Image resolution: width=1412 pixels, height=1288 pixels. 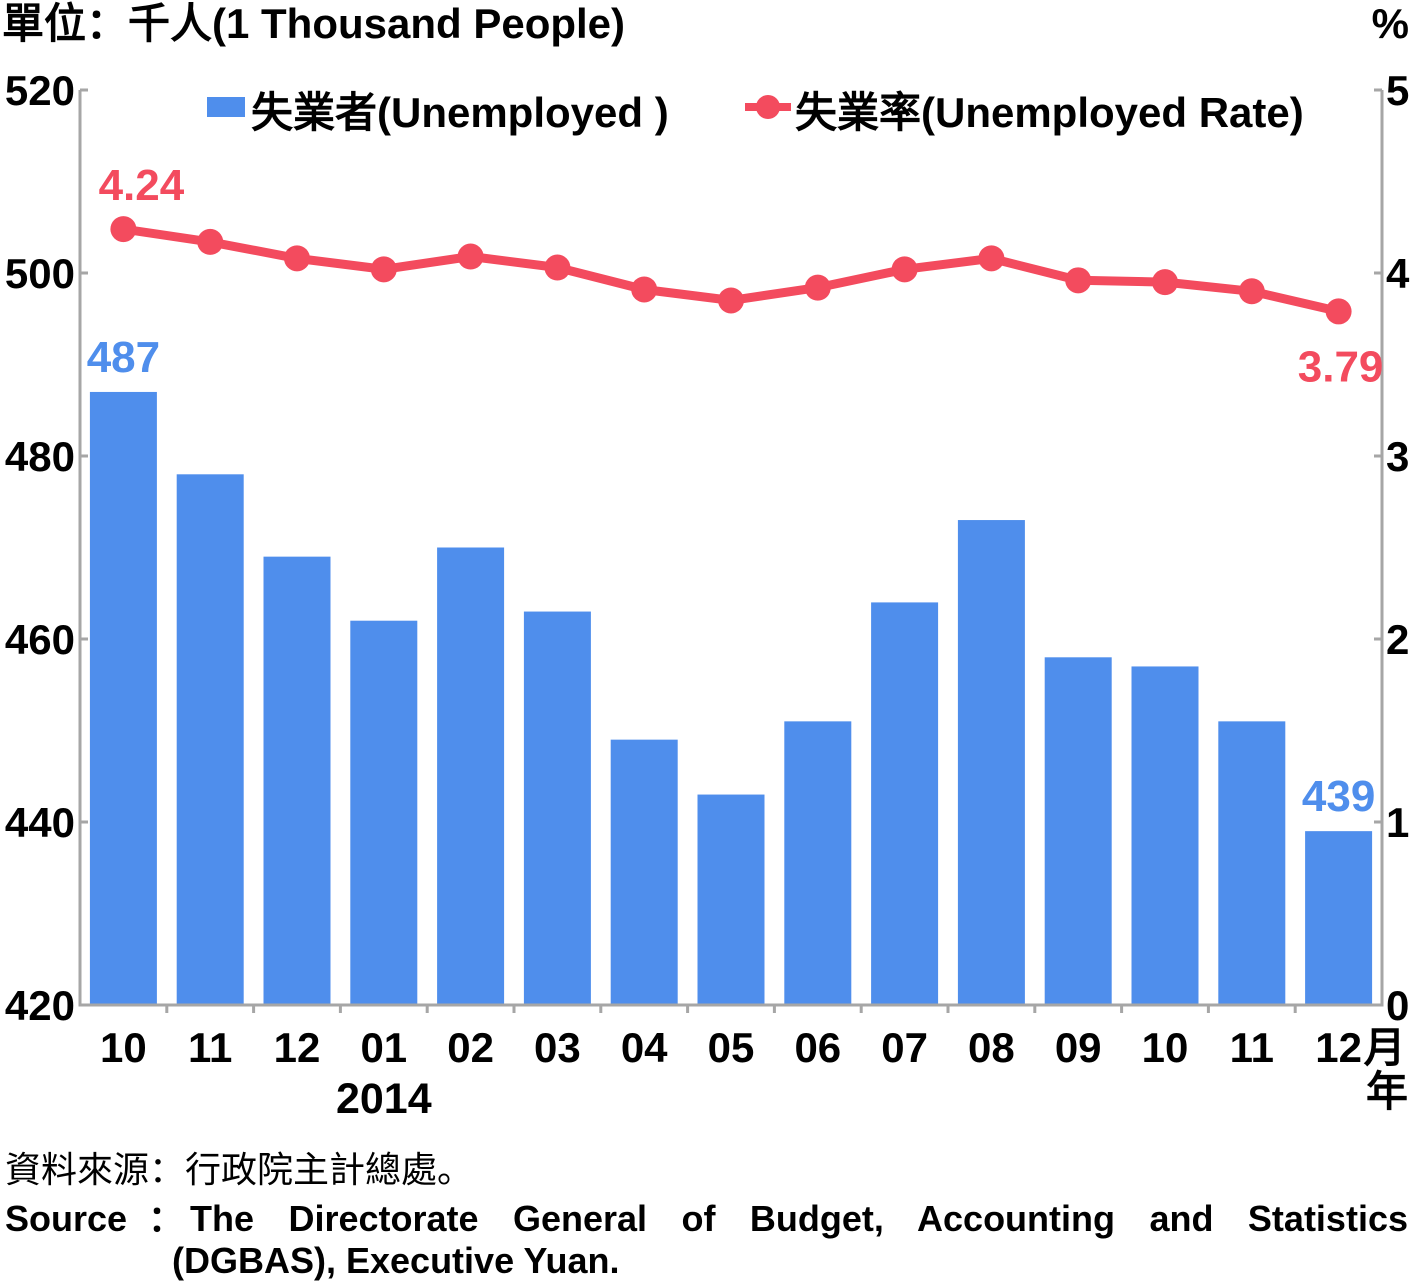 I want to click on right-axis-tick-label: 3, so click(x=1397, y=456).